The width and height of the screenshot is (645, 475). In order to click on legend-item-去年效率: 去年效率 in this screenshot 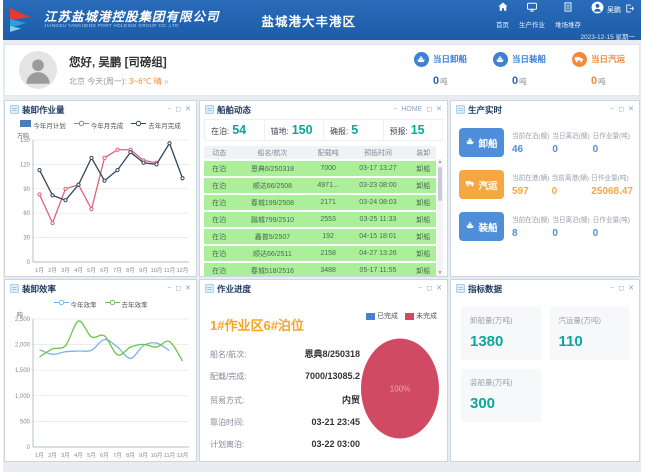, I will do `click(126, 304)`.